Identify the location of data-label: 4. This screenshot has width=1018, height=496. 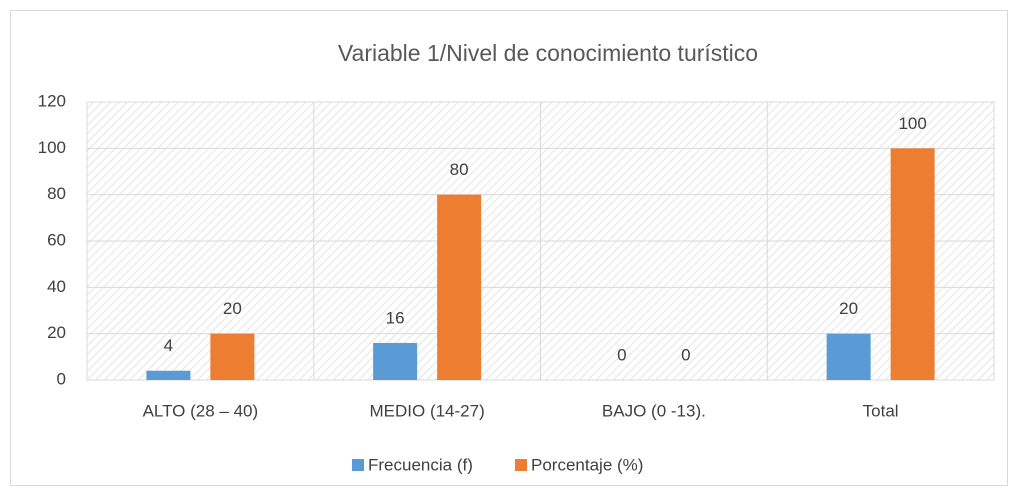
(168, 345).